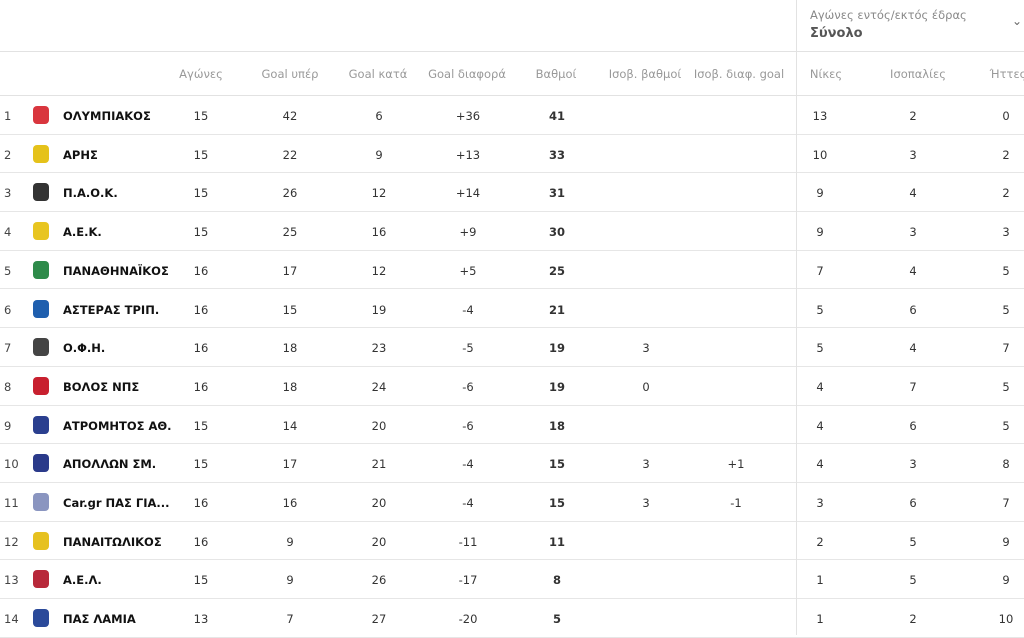  Describe the element at coordinates (820, 348) in the screenshot. I see `cell-w: 5` at that location.